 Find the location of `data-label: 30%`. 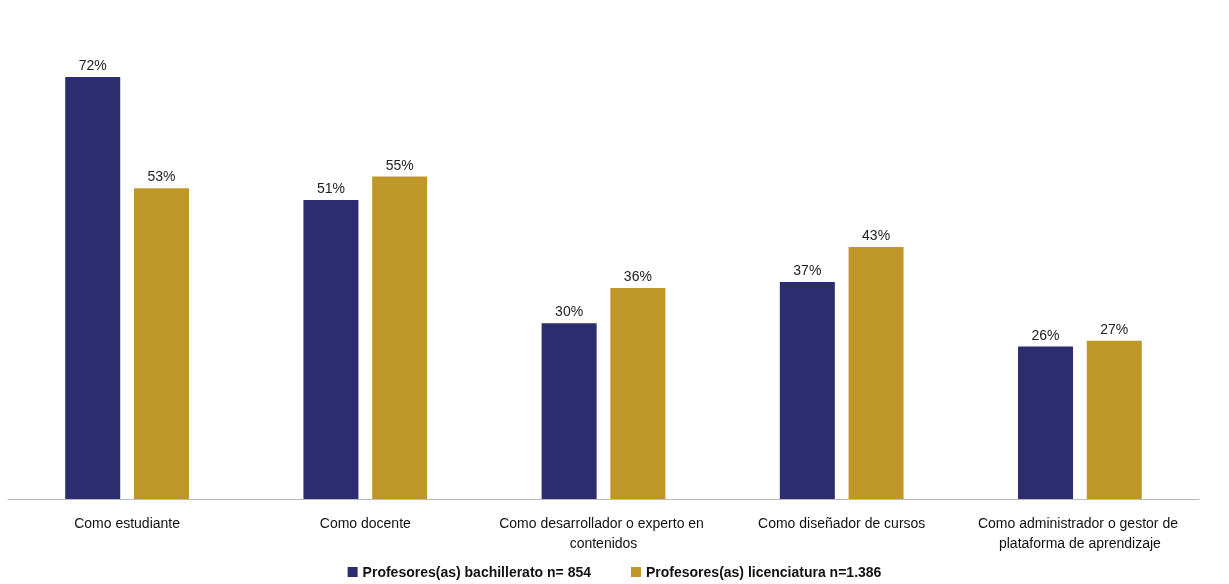

data-label: 30% is located at coordinates (569, 311).